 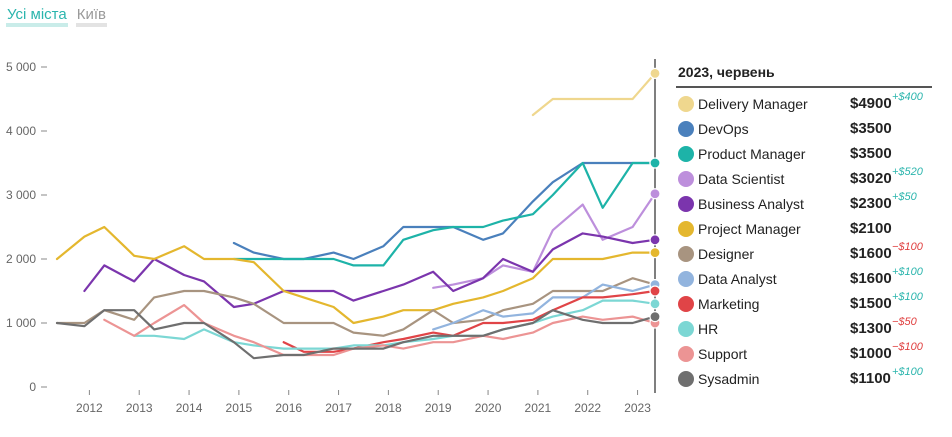 What do you see at coordinates (871, 103) in the screenshot?
I see `legend-item-value: $4900` at bounding box center [871, 103].